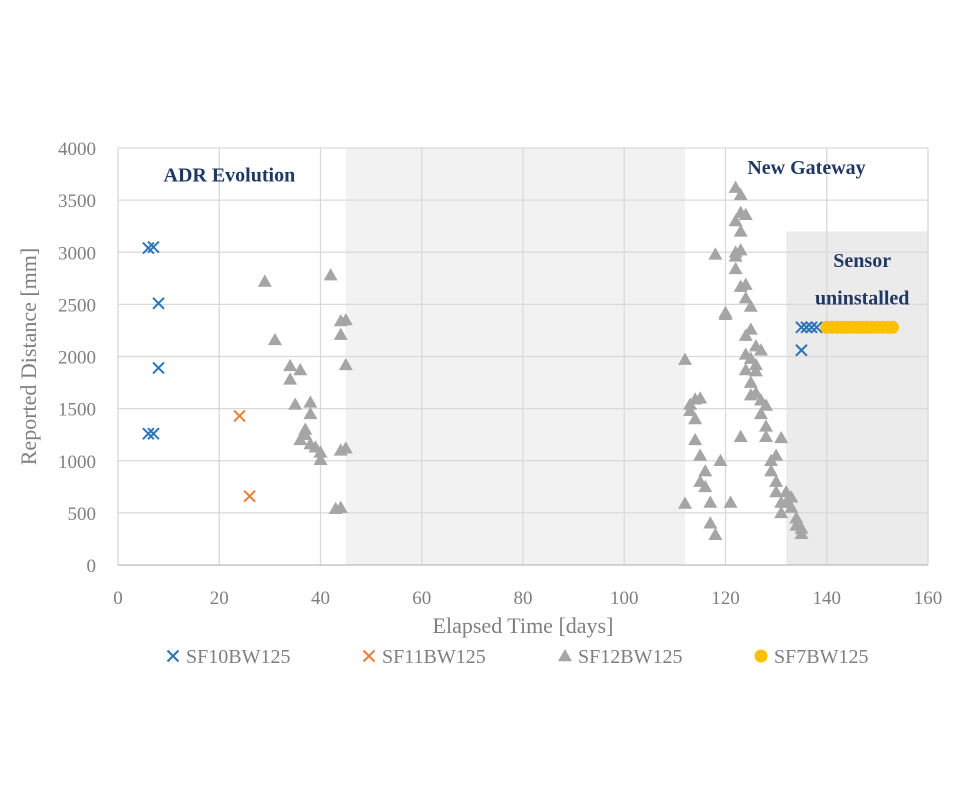 This screenshot has height=800, width=960. I want to click on x-tick-label: 140, so click(827, 598).